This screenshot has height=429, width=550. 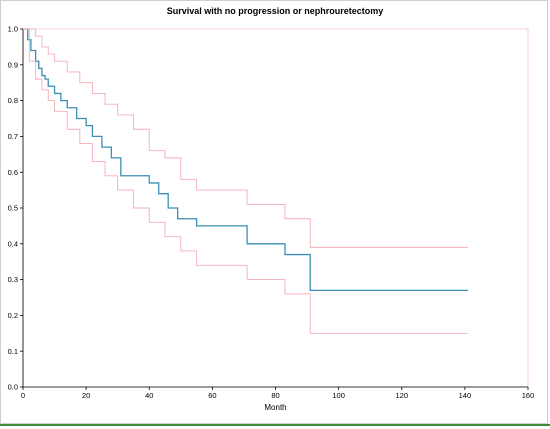 What do you see at coordinates (13, 172) in the screenshot?
I see `y-tick-label: 0.6` at bounding box center [13, 172].